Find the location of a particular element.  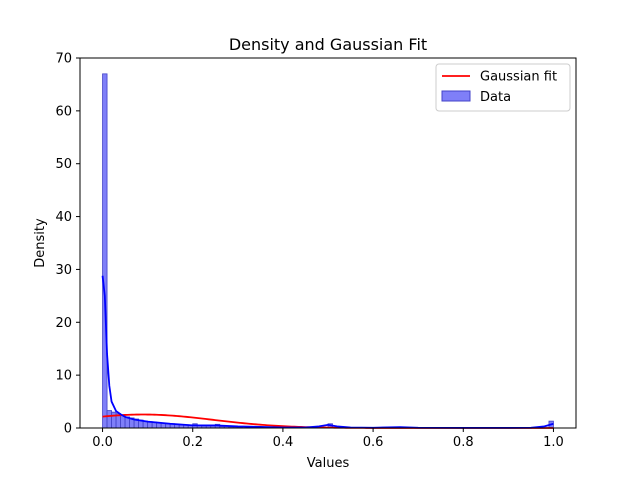

x-tick-label: 0.6 is located at coordinates (373, 442).